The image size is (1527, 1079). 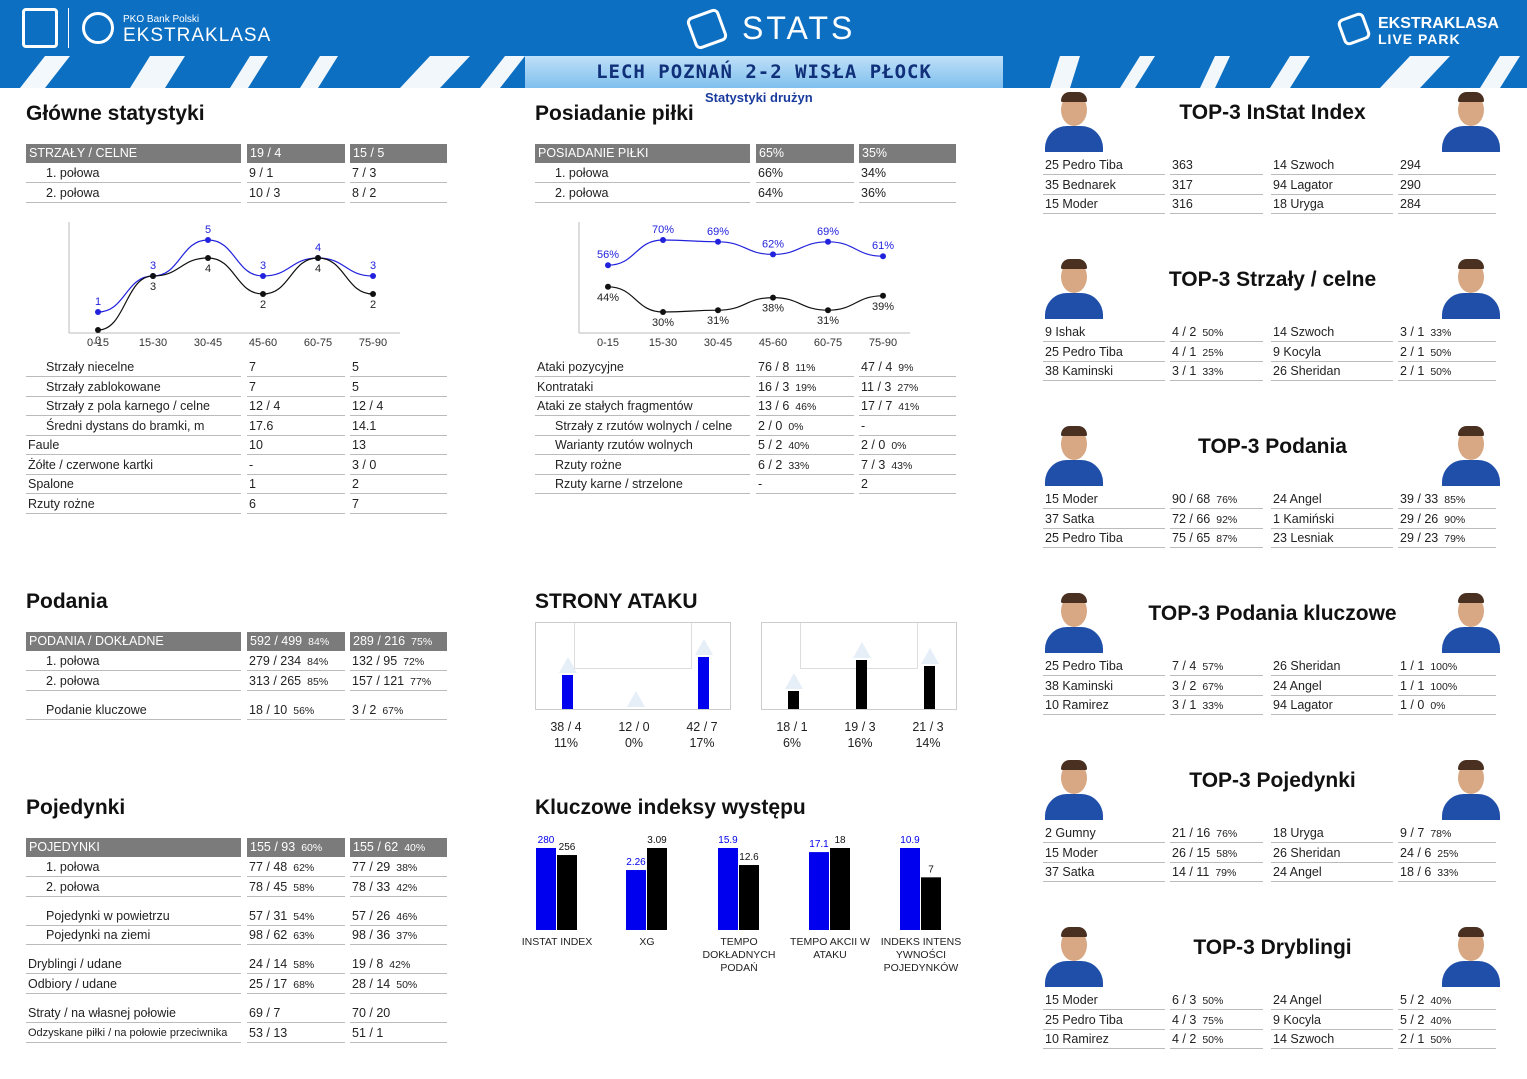 What do you see at coordinates (1332, 872) in the screenshot?
I see `player-name: 24 Angel` at bounding box center [1332, 872].